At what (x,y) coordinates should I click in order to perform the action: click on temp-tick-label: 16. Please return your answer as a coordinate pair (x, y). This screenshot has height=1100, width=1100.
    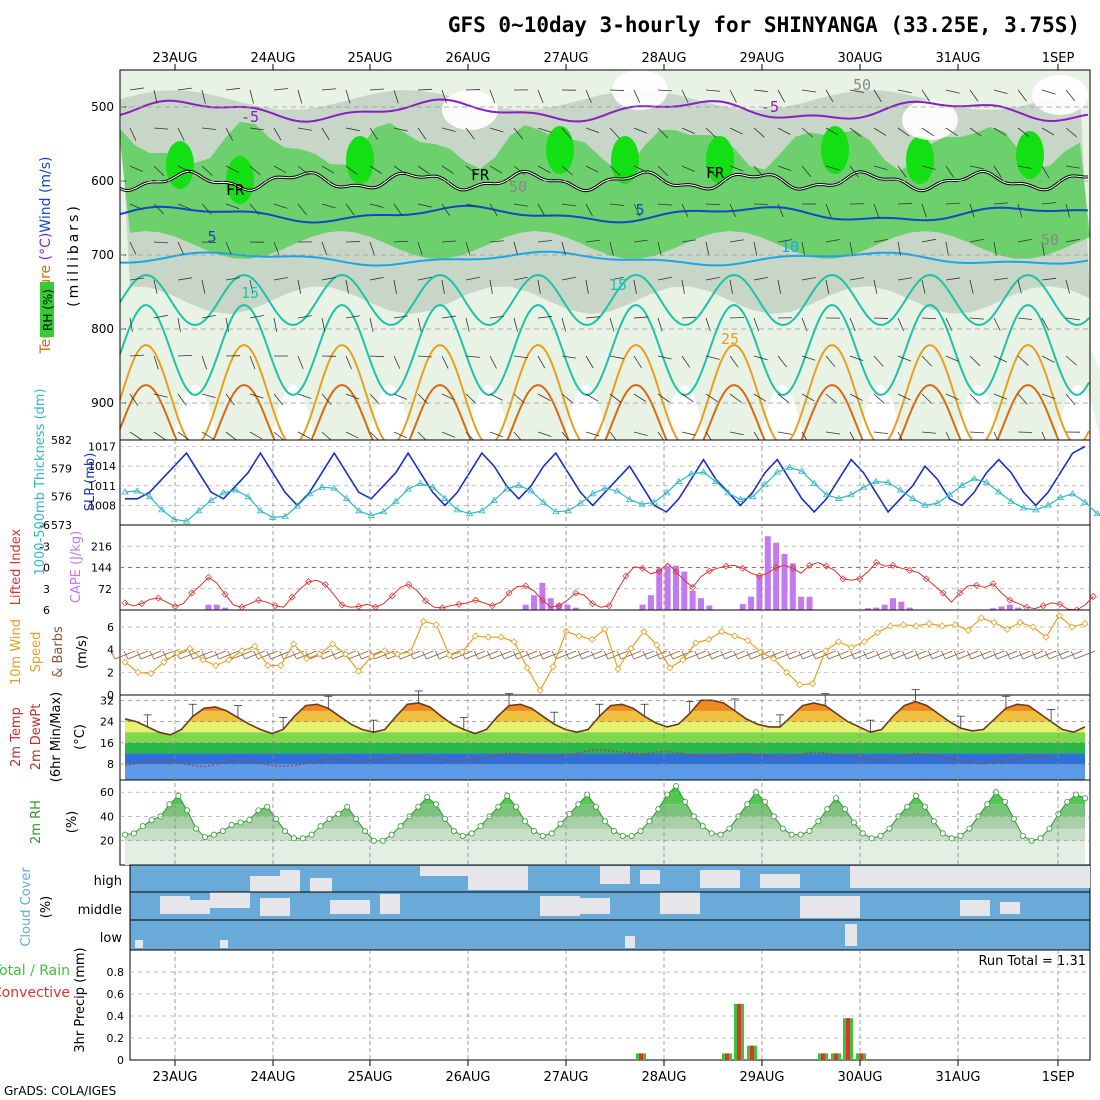
    Looking at the image, I should click on (107, 743).